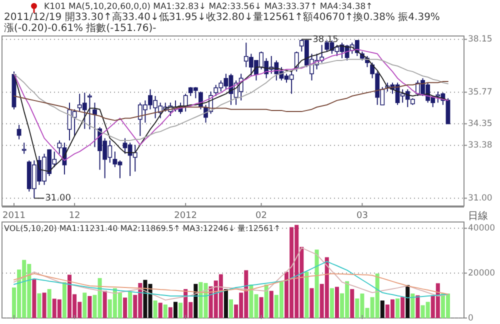 This screenshot has height=324, width=500. I want to click on y-tick-label: 0, so click(471, 318).